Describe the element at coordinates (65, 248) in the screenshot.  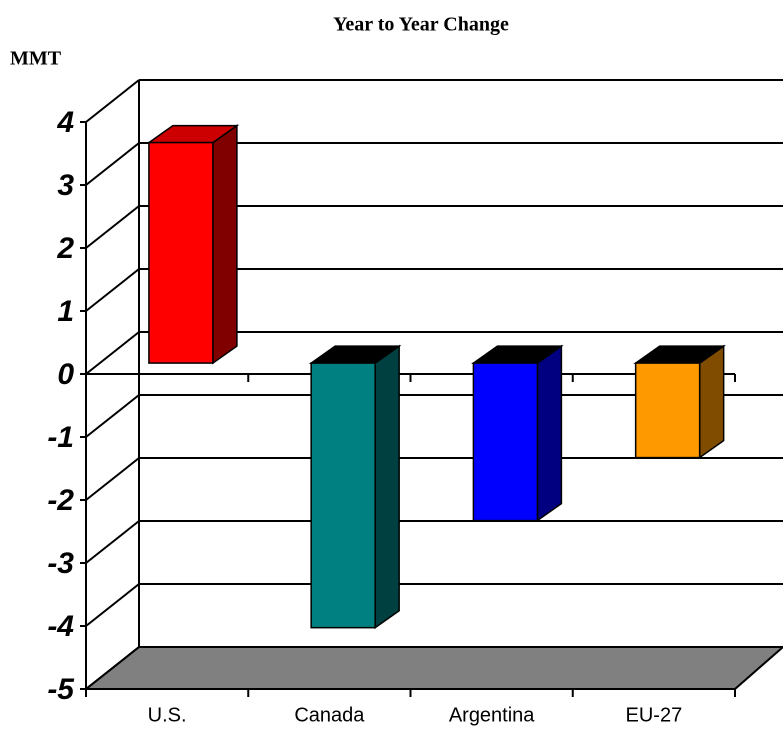
I see `y-tick-label: 2` at that location.